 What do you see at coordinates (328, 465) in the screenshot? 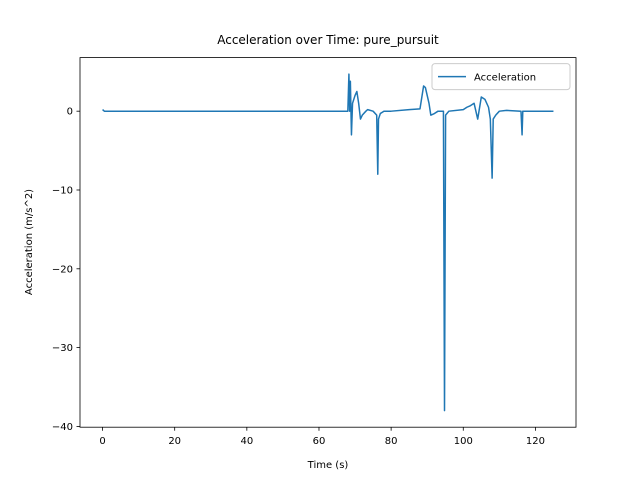
I see `x-axis-label: Time (s)` at bounding box center [328, 465].